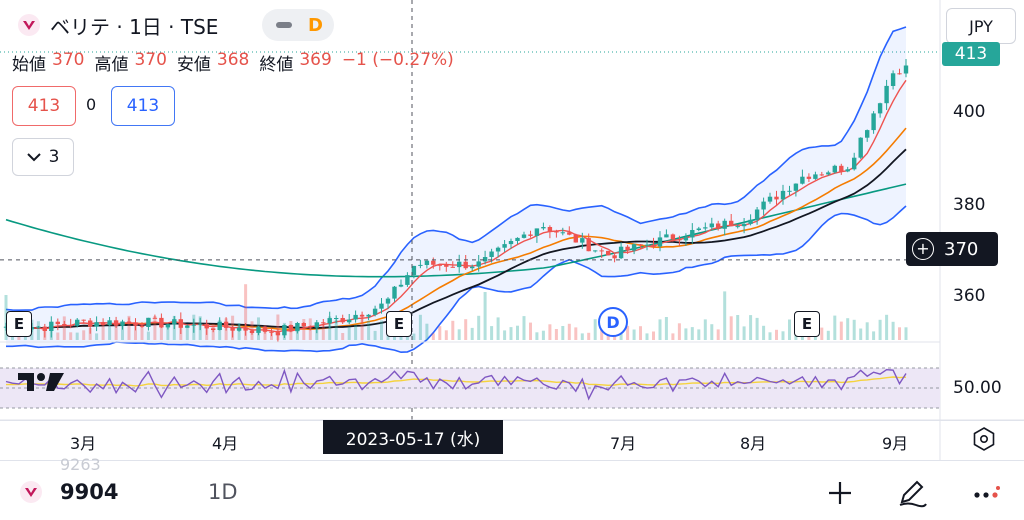 This screenshot has height=520, width=1024. Describe the element at coordinates (981, 26) in the screenshot. I see `currency-button: JPY` at that location.